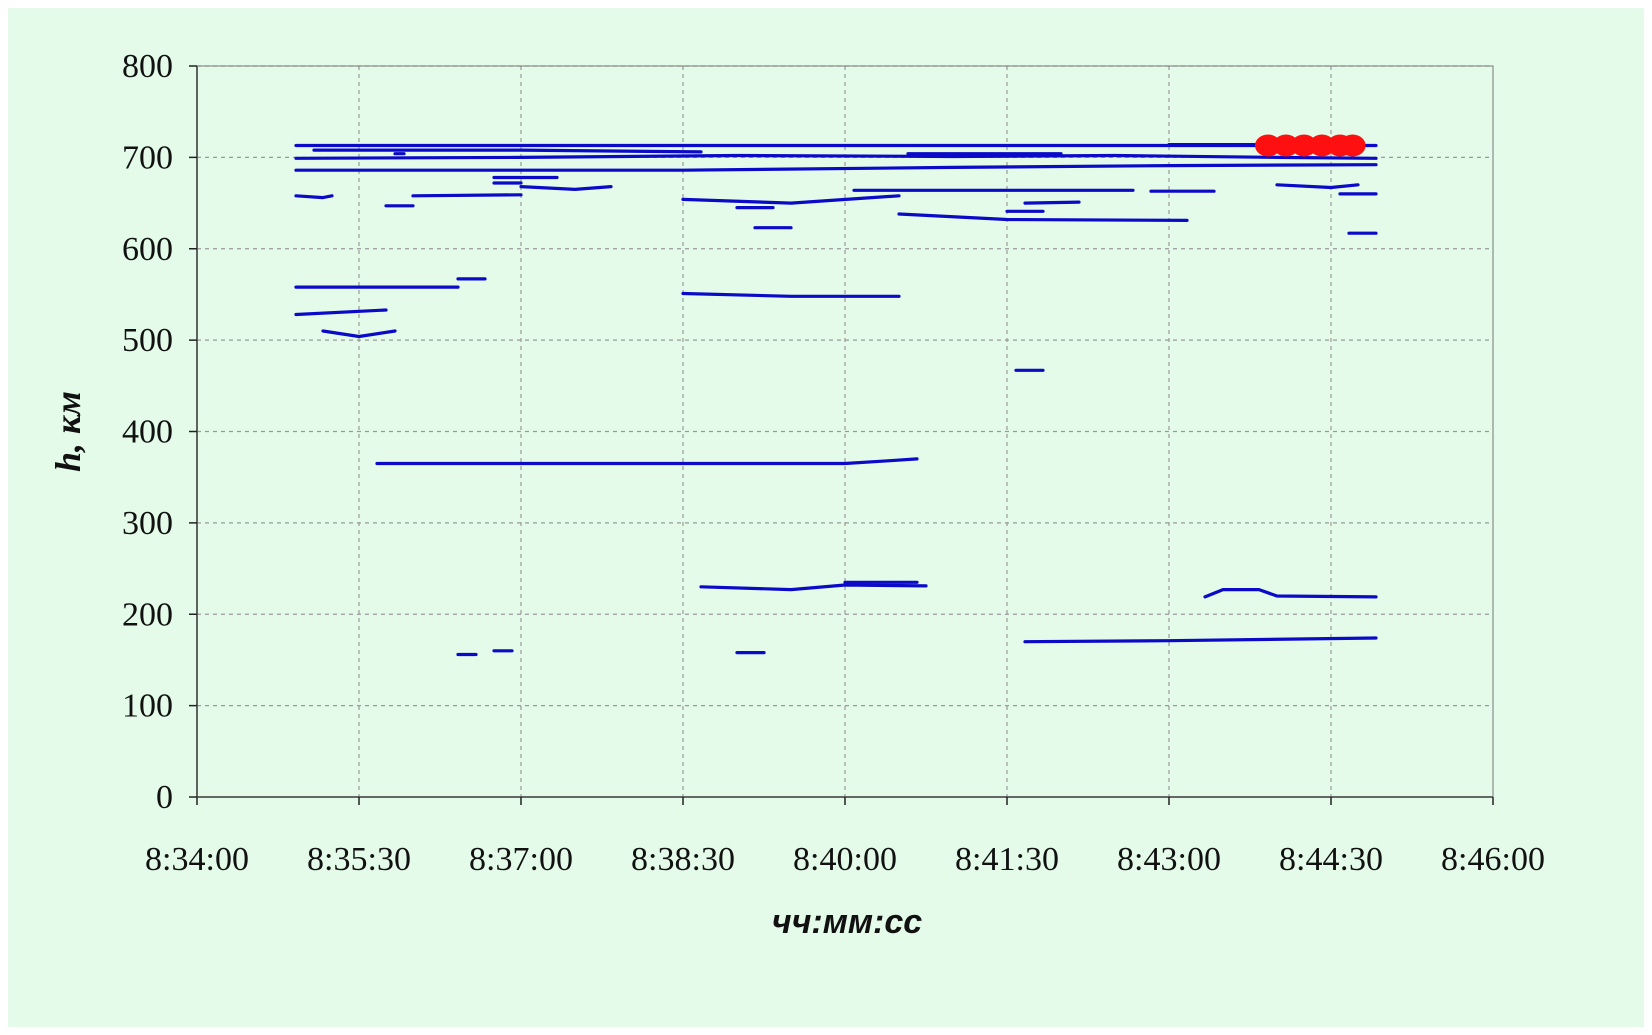  What do you see at coordinates (845, 859) in the screenshot?
I see `x-tick-label: 8:40:00` at bounding box center [845, 859].